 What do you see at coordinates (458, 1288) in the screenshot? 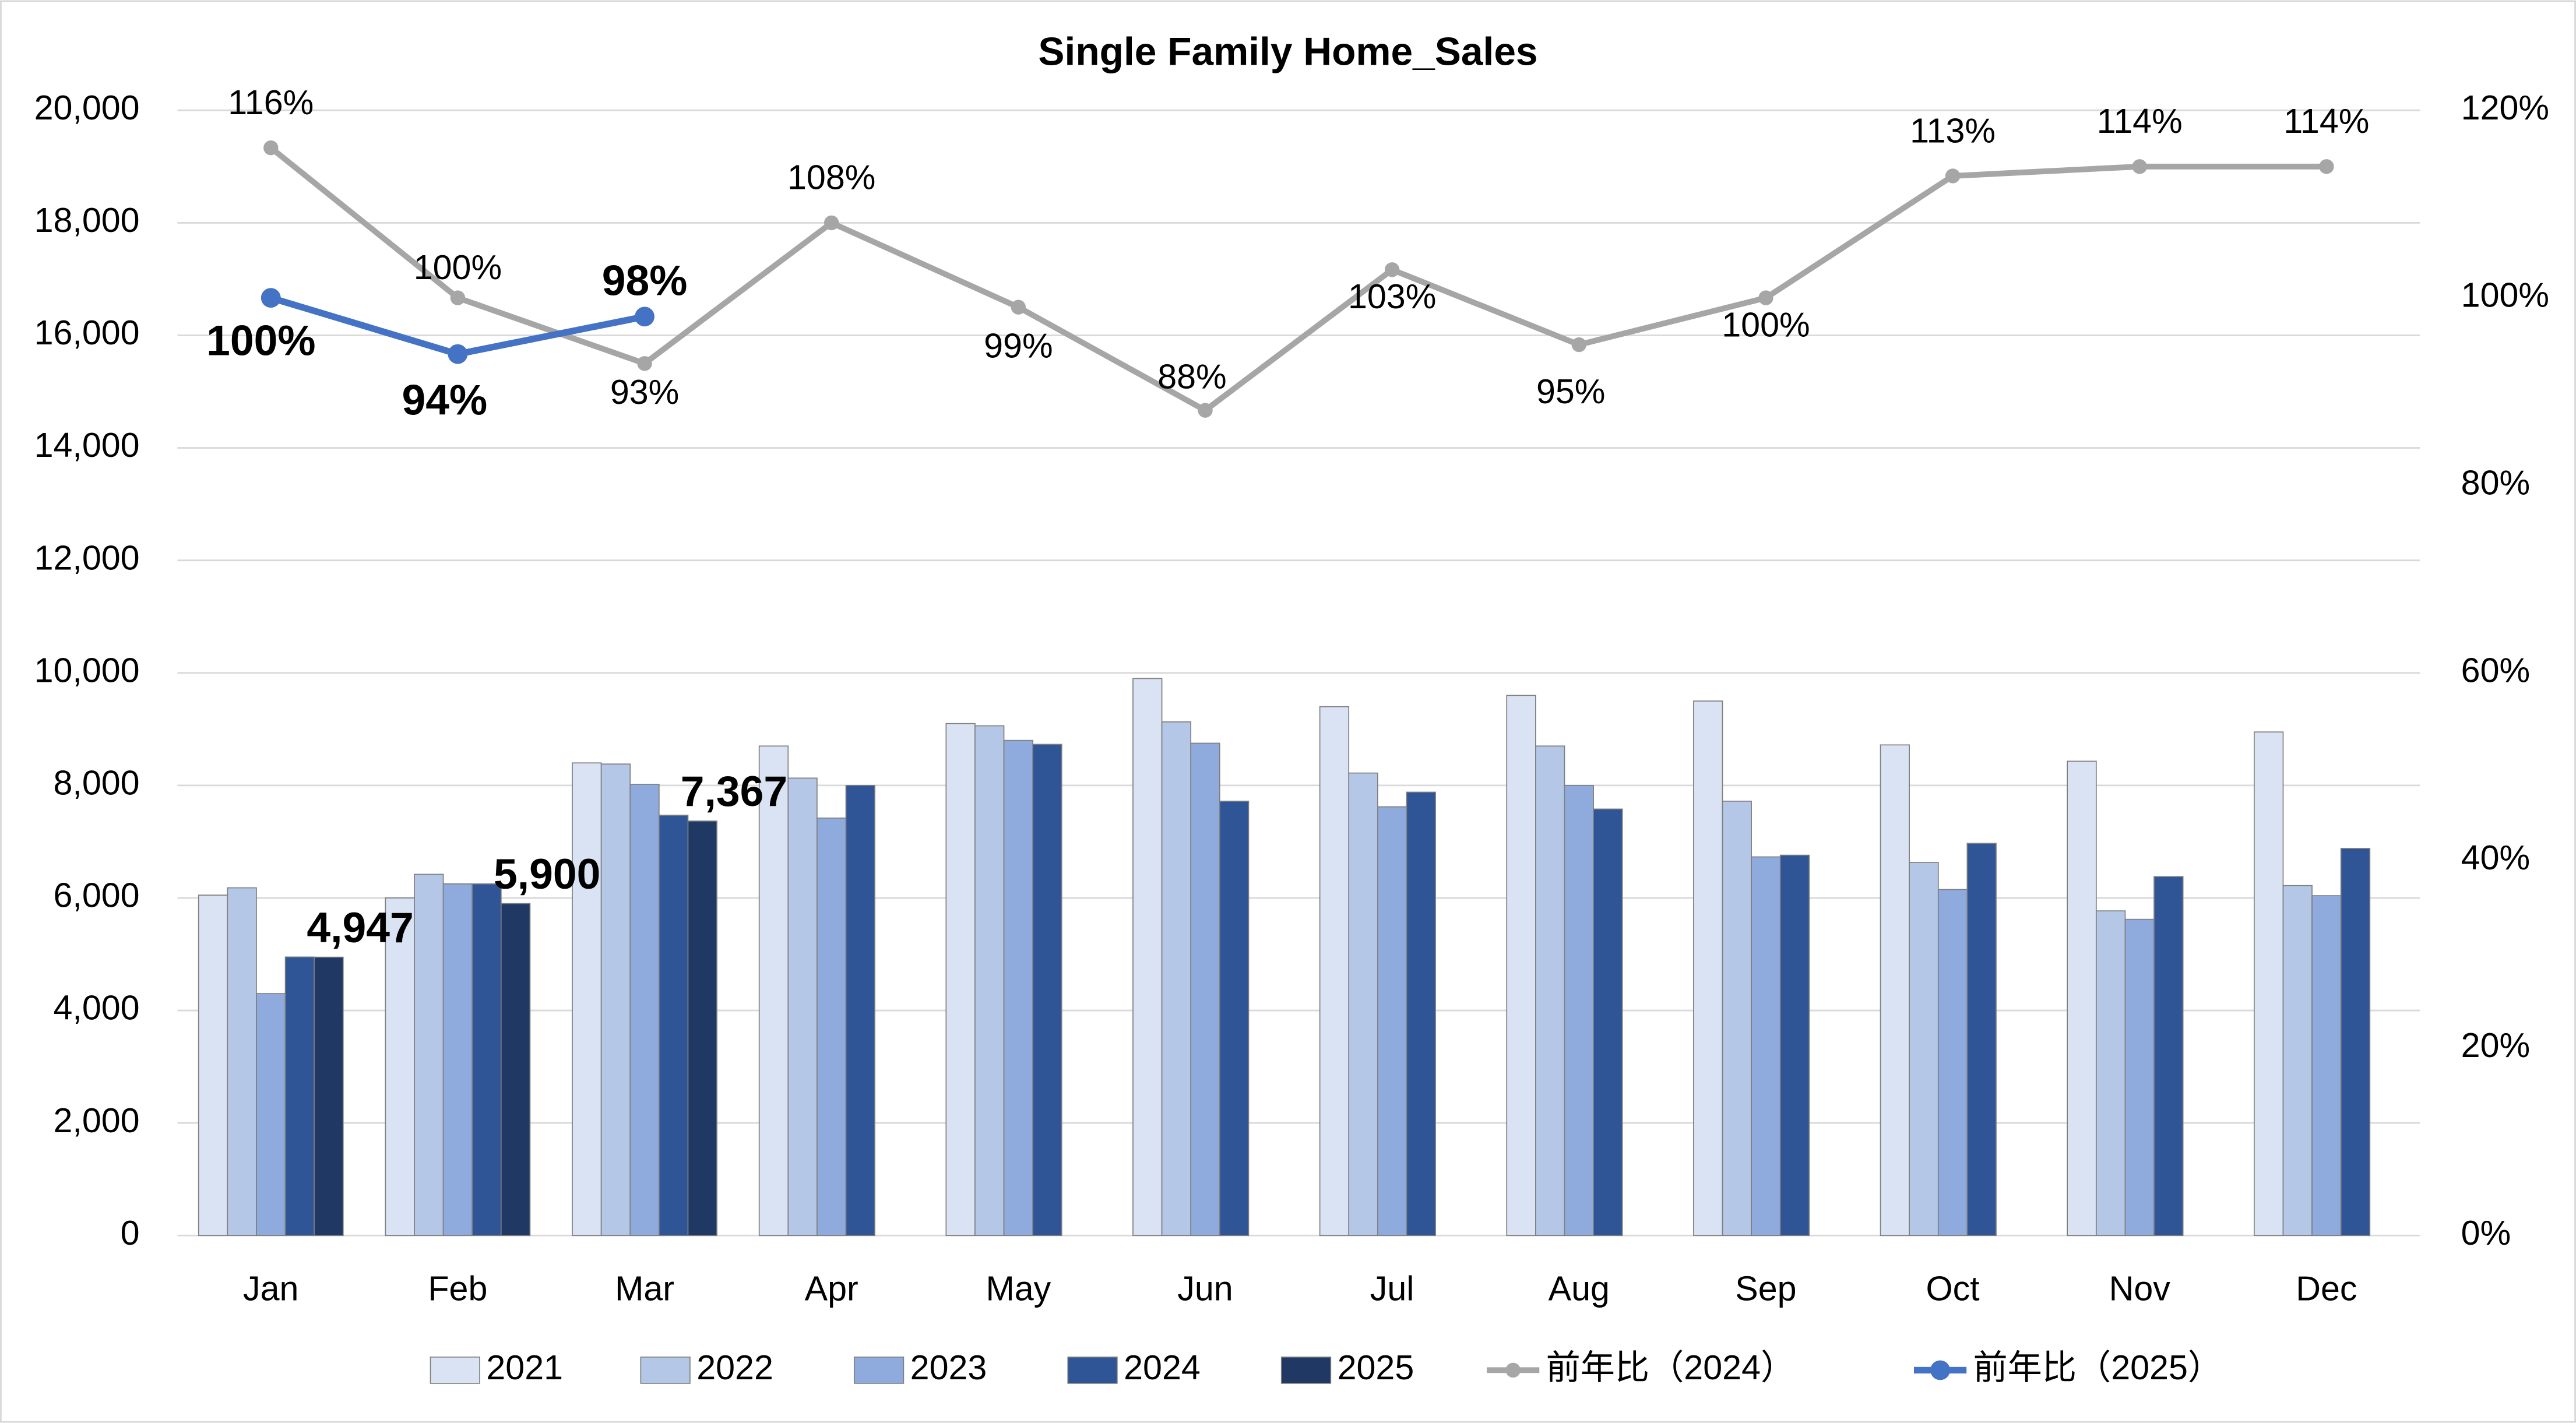
I see `x-tick-label: Feb` at bounding box center [458, 1288].